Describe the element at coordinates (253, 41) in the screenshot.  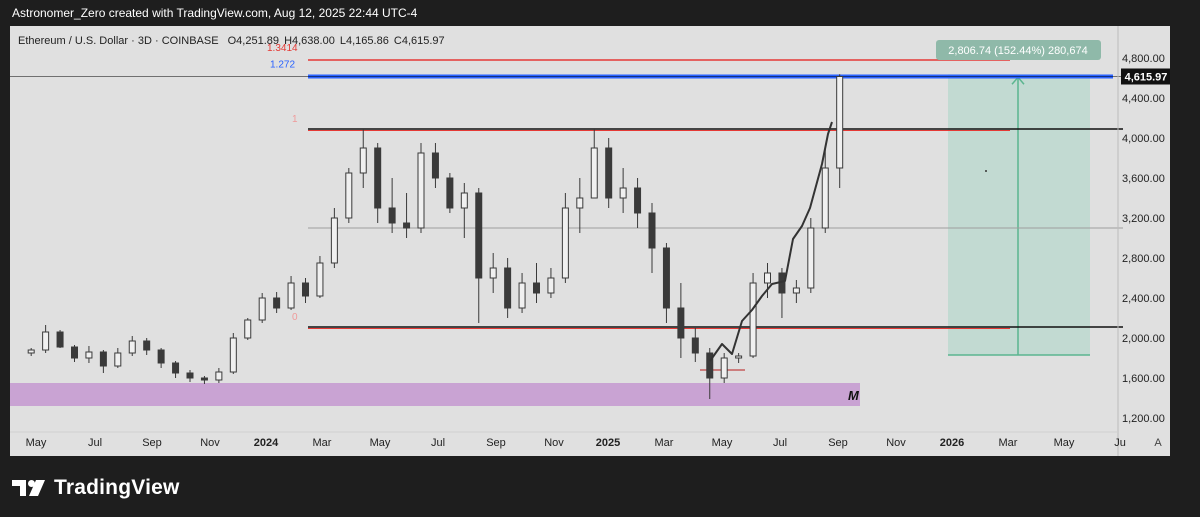
I see `legend-open: O4,251.89` at that location.